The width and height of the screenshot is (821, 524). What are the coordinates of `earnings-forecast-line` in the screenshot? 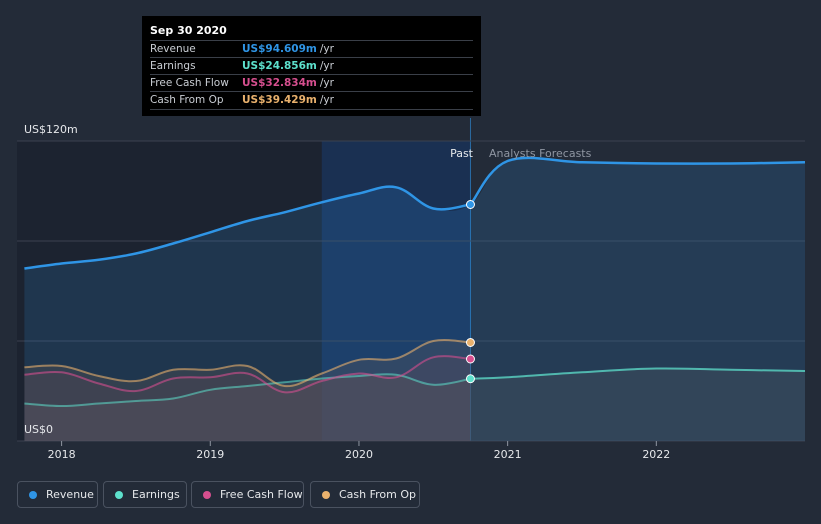 It's located at (638, 373).